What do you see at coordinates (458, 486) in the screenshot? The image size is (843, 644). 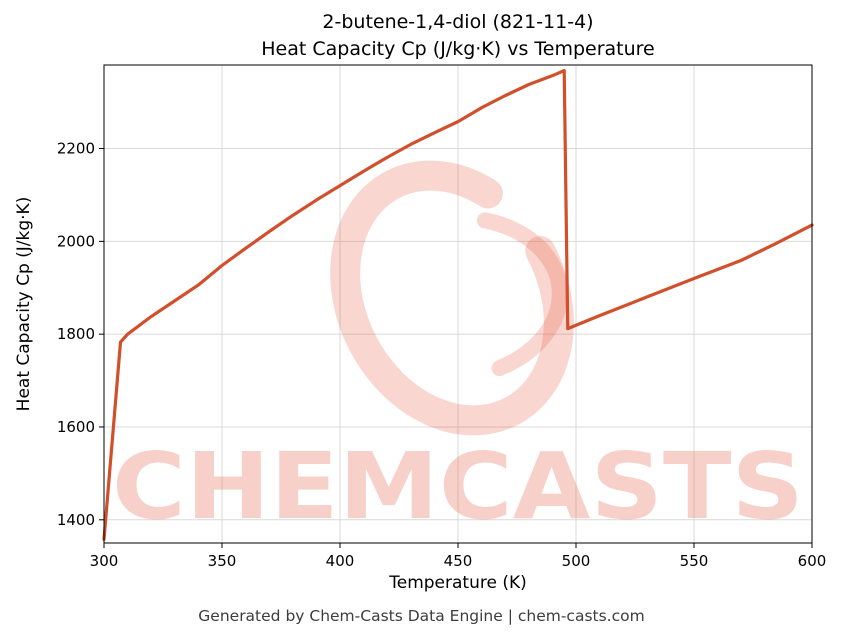 I see `watermark-text: CHEMCASTS` at bounding box center [458, 486].